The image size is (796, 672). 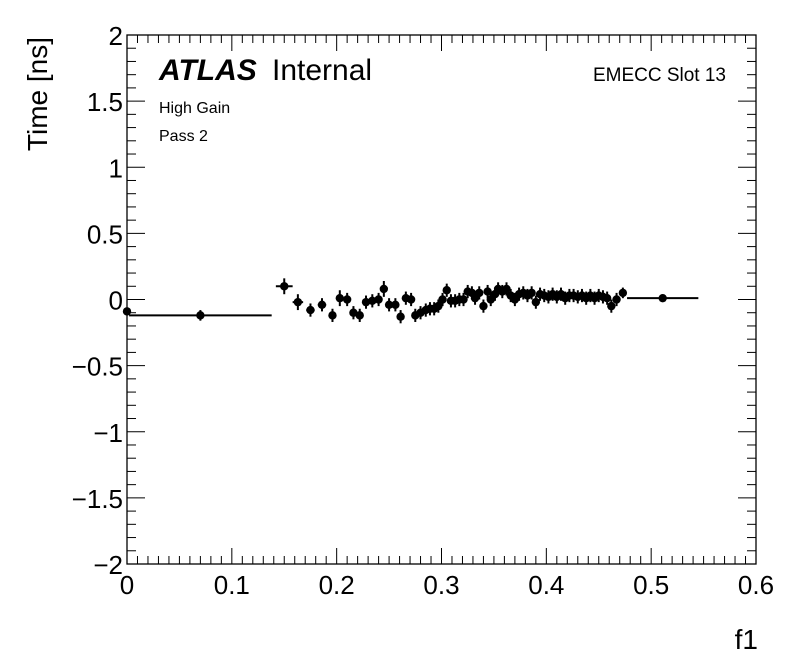 I want to click on y-tick-label: 2, so click(x=116, y=36).